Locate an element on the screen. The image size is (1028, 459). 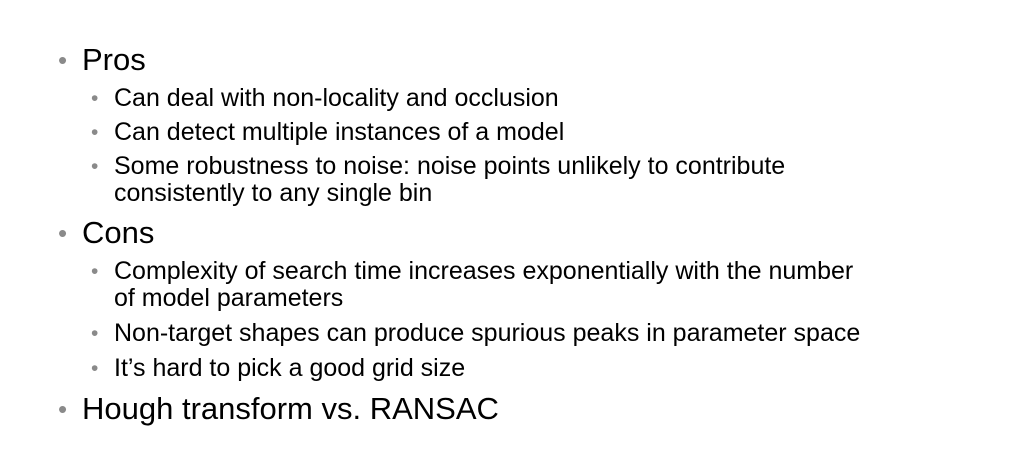
heading-pros: Pros is located at coordinates (114, 59).